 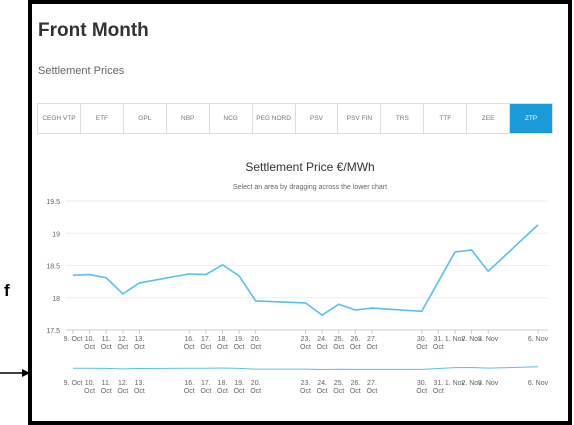 I want to click on tab: NBP, so click(x=188, y=118).